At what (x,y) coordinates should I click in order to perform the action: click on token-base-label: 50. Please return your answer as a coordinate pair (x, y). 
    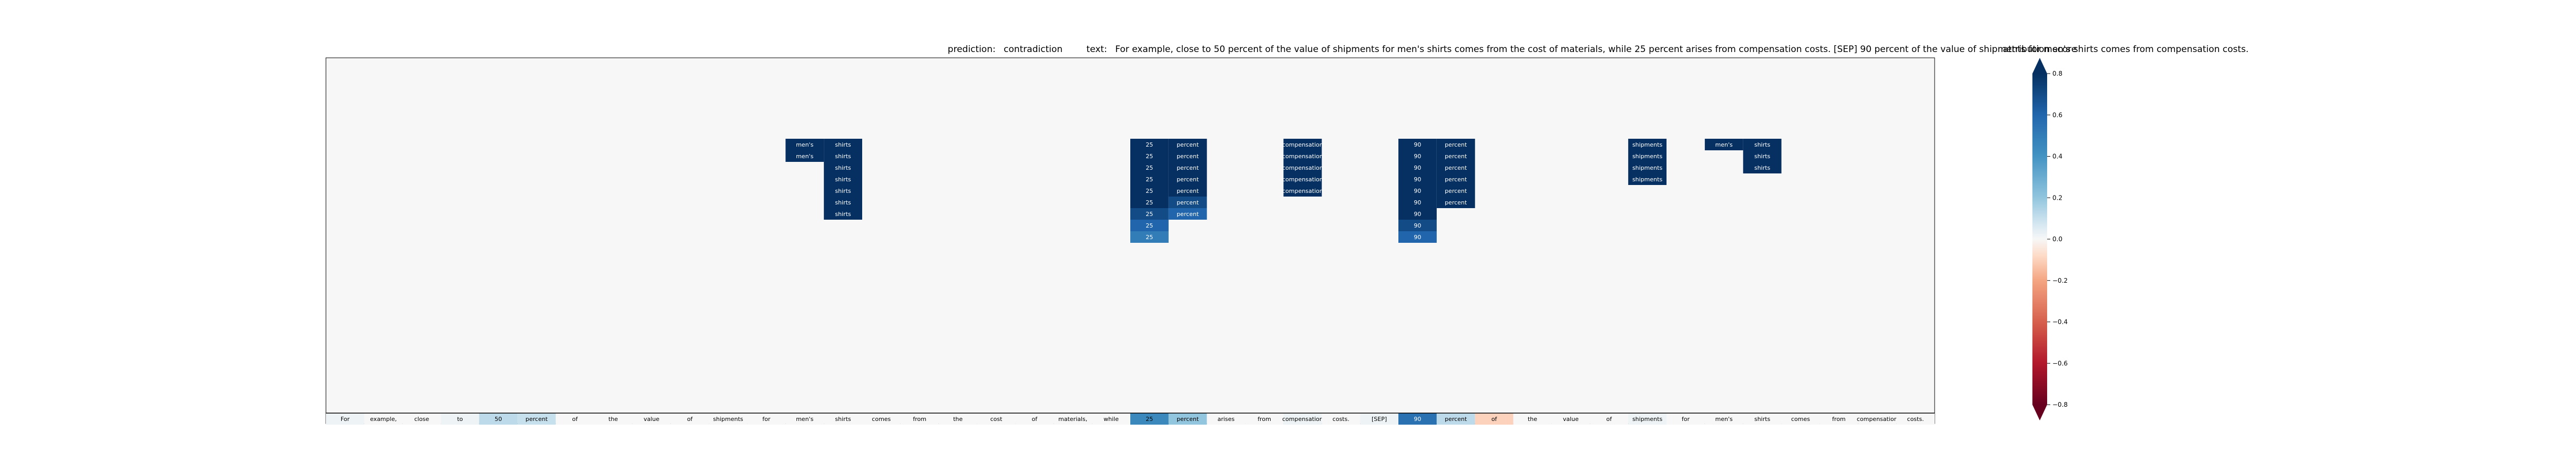
    Looking at the image, I should click on (498, 419).